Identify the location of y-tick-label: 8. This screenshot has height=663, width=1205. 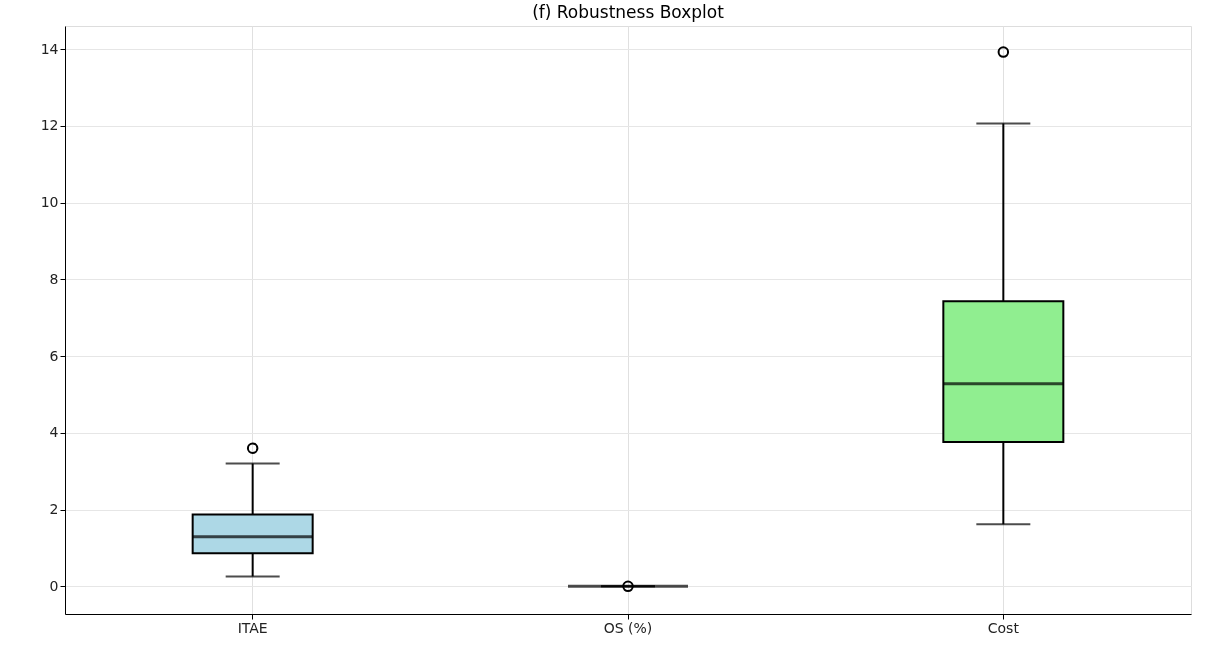
(54, 278).